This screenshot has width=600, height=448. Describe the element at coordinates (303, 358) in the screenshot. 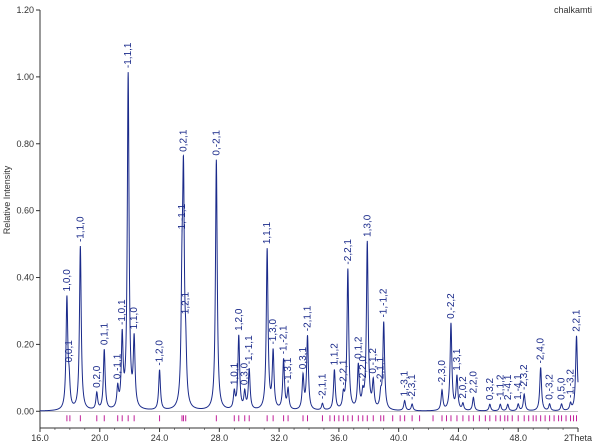

I see `peak-label: 0,3,1` at that location.